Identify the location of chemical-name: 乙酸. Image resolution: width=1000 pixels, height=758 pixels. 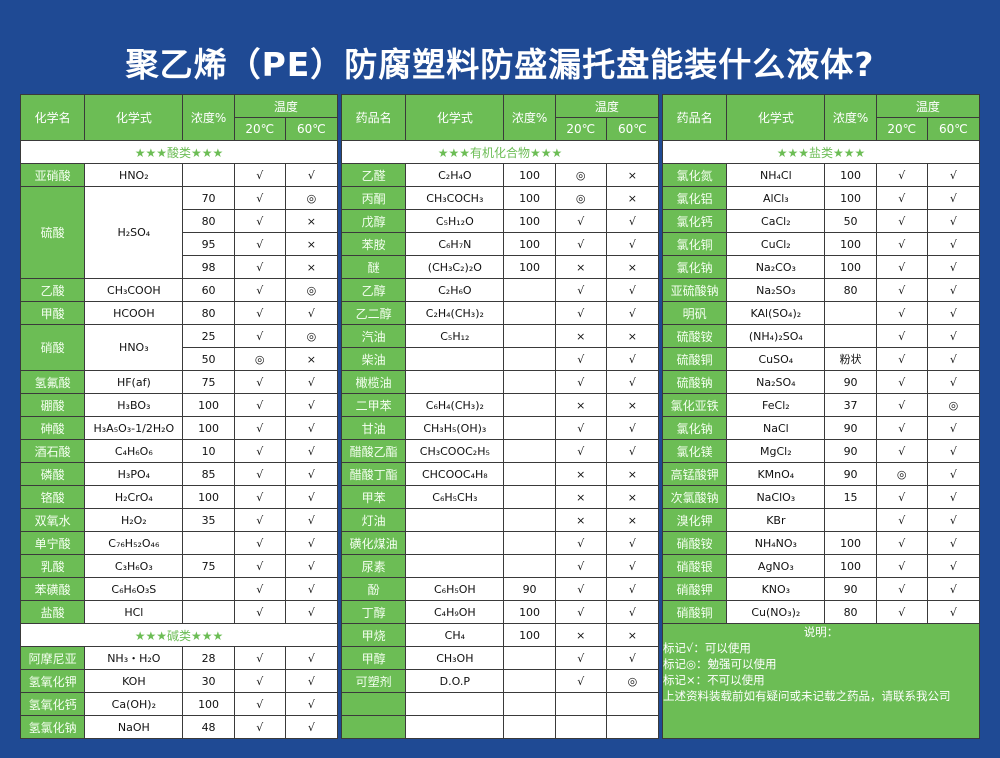
(52, 290).